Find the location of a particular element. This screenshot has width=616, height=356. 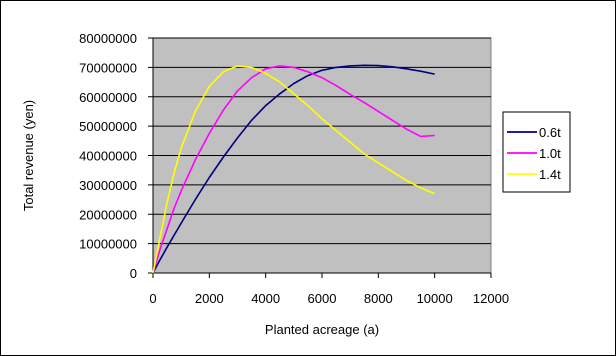

y-tick-label-7: 70000000 is located at coordinates (108, 67).